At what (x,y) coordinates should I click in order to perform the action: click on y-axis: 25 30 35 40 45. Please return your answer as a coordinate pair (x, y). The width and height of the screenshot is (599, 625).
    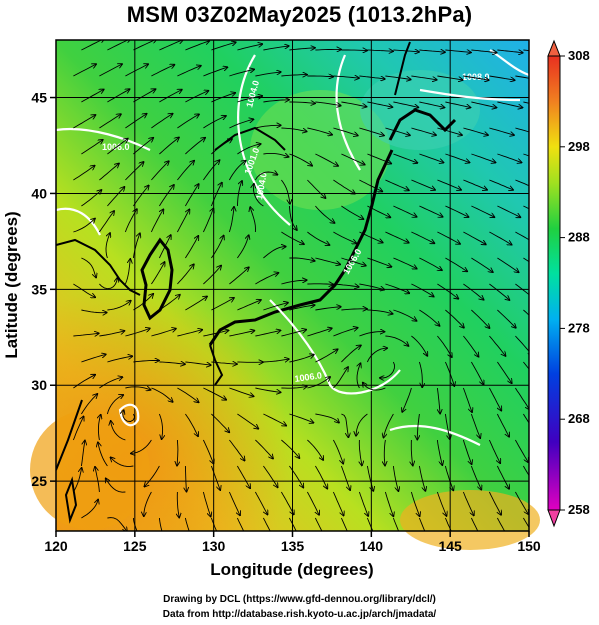
    Looking at the image, I should click on (43, 289).